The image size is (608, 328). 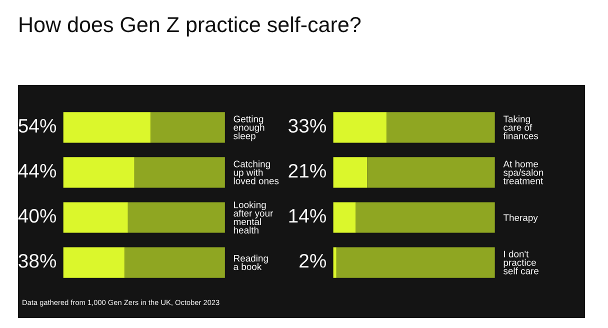 I want to click on y-tick-label: Looking after your mental health, so click(x=254, y=217).